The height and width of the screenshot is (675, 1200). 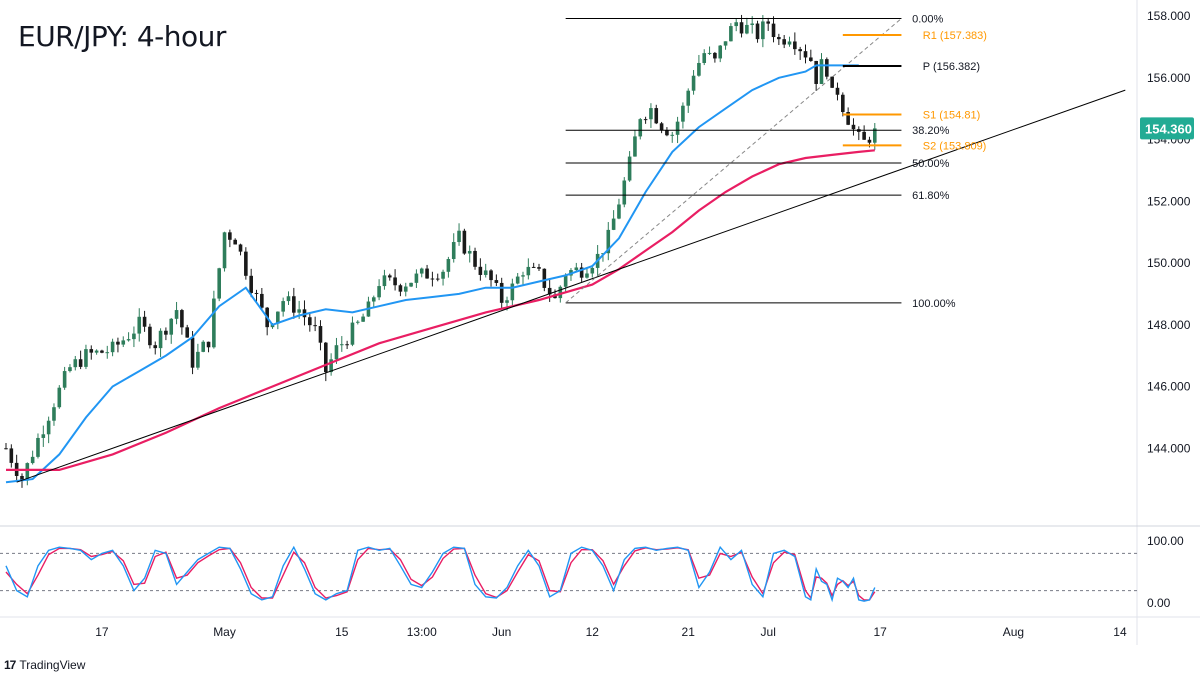 What do you see at coordinates (927, 19) in the screenshot?
I see `fib-level-label: 0.00%` at bounding box center [927, 19].